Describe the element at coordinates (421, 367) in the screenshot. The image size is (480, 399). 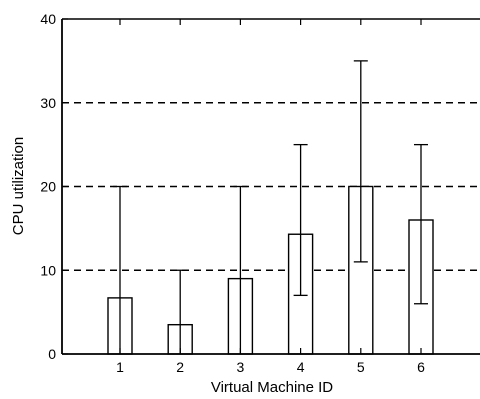
I see `x-tick-label-6: 6` at that location.